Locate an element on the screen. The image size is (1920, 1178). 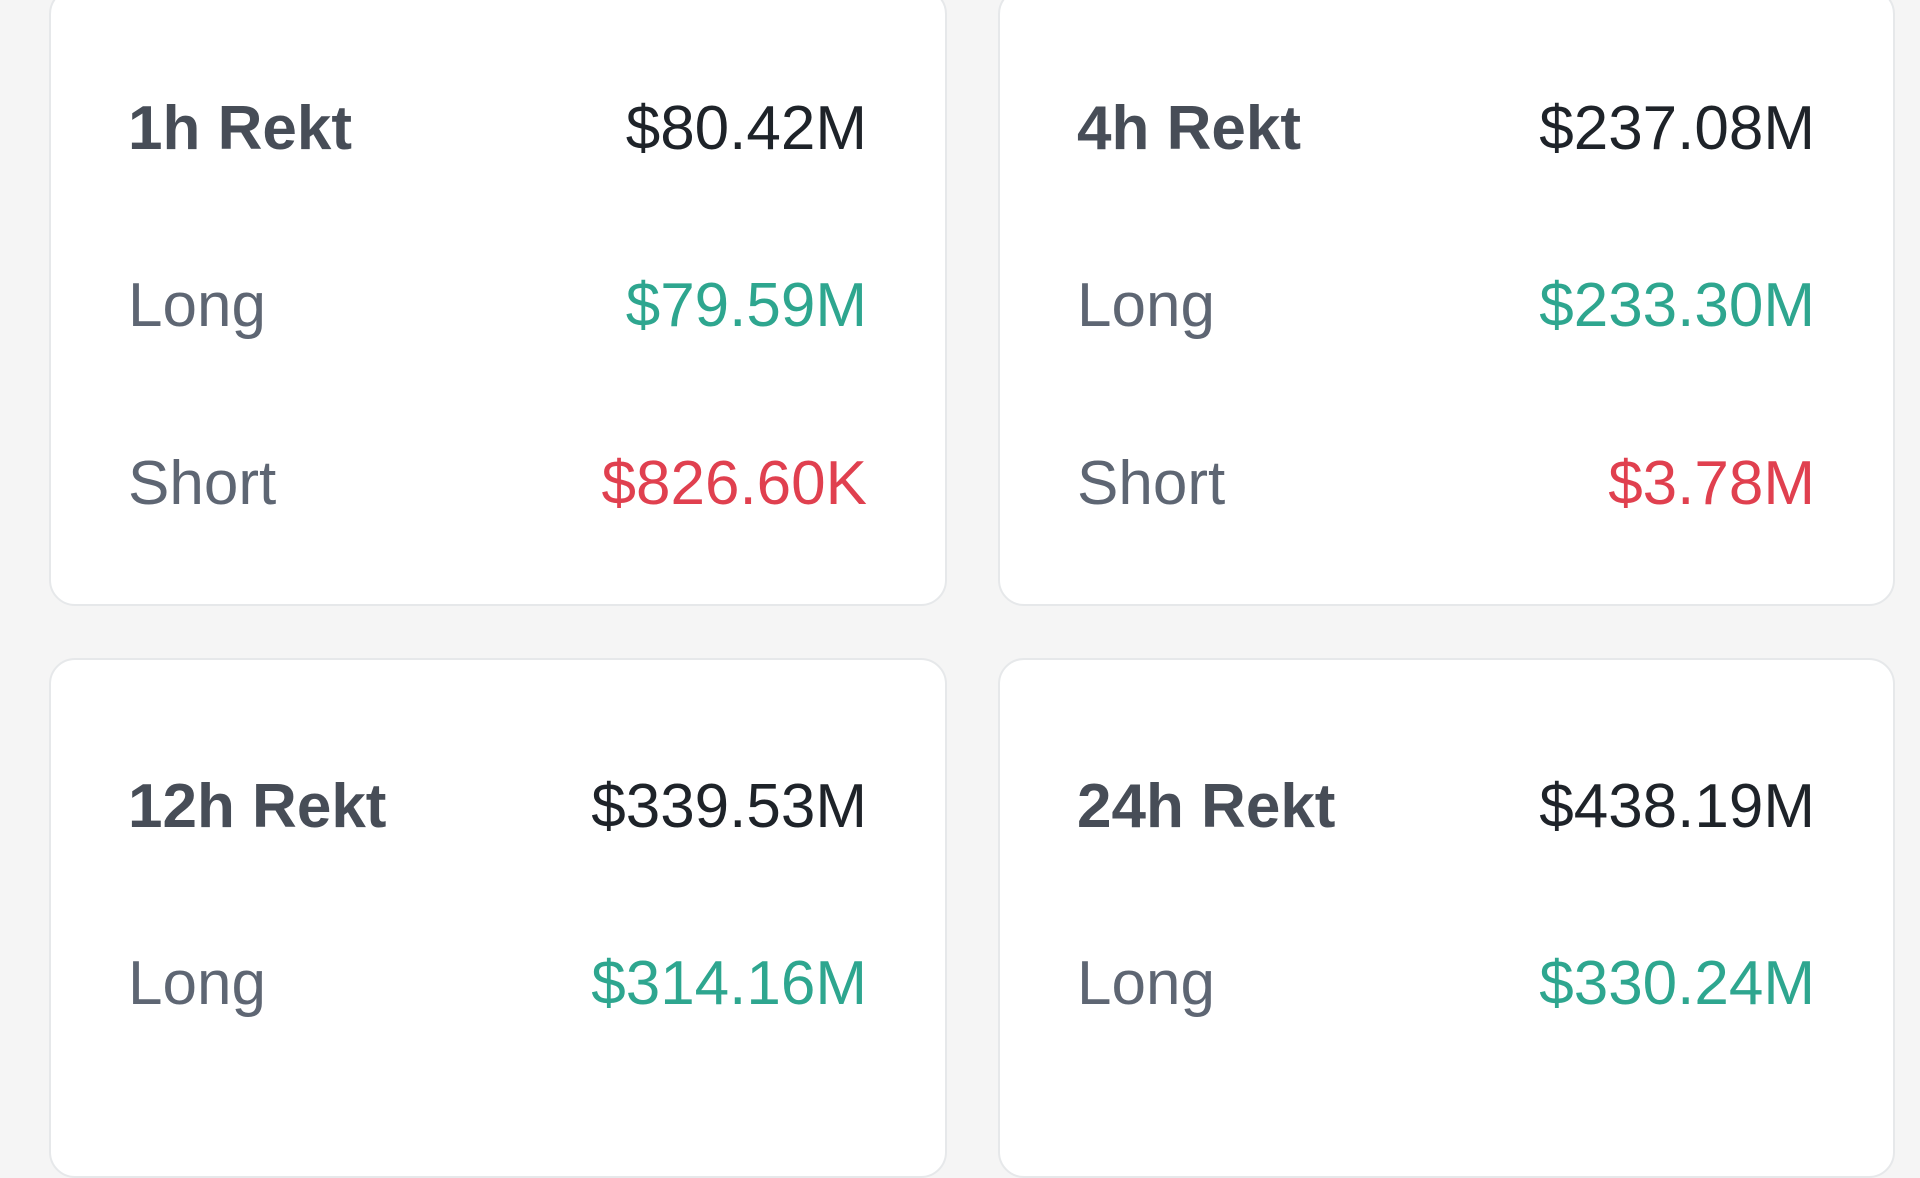
long-row: Long $330.24M is located at coordinates (1446, 984).